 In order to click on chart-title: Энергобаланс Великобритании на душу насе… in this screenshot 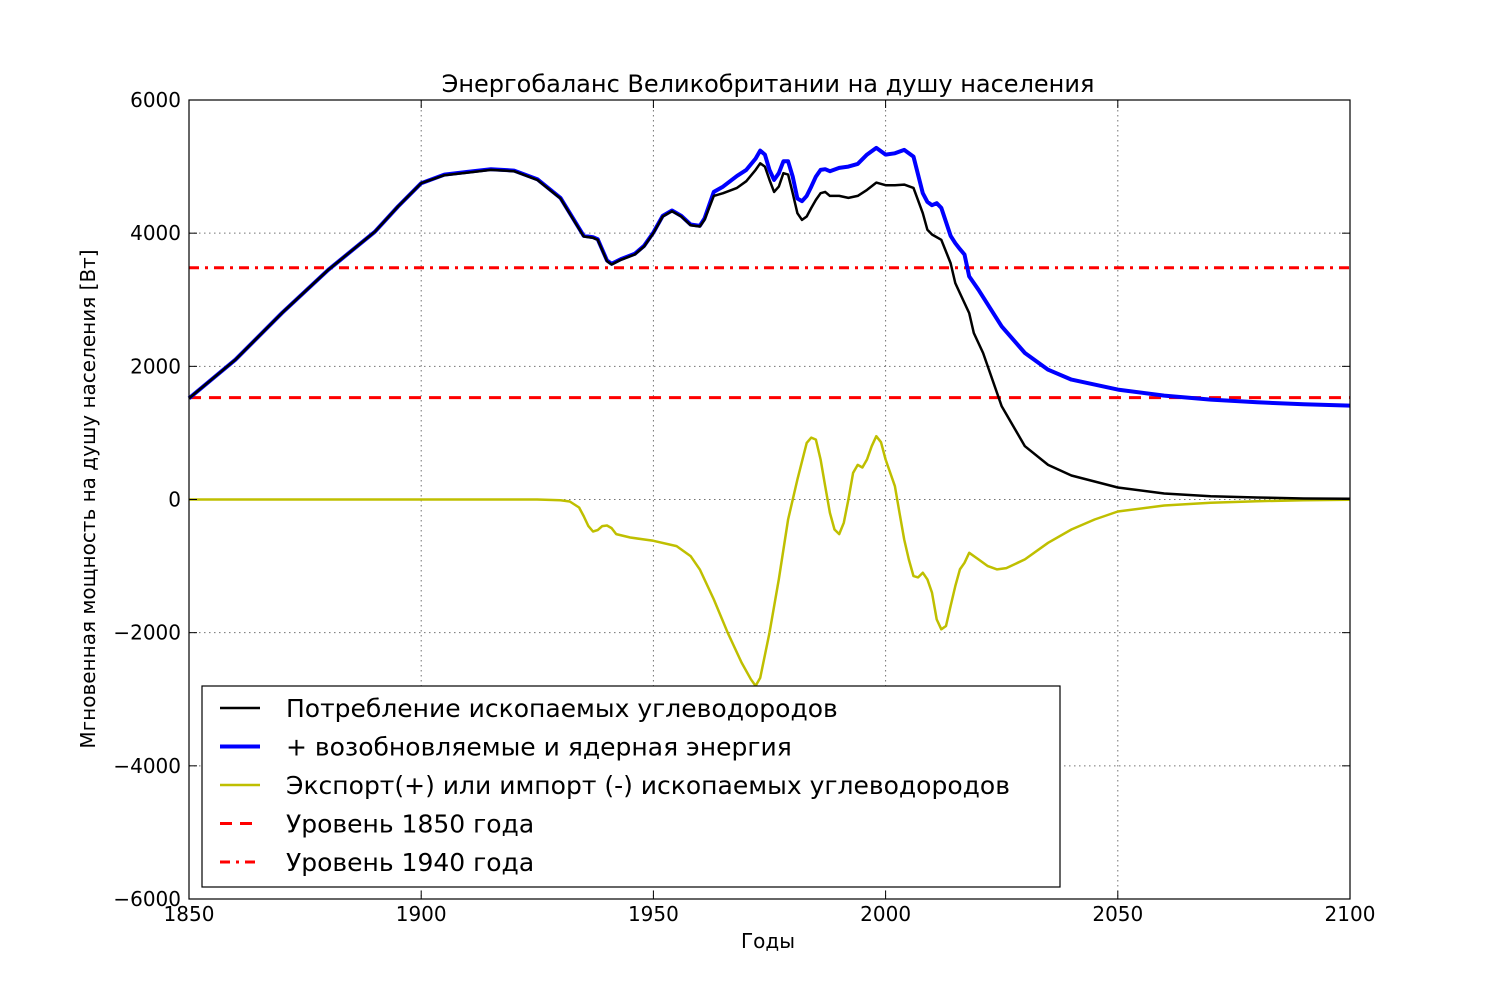, I will do `click(768, 84)`.